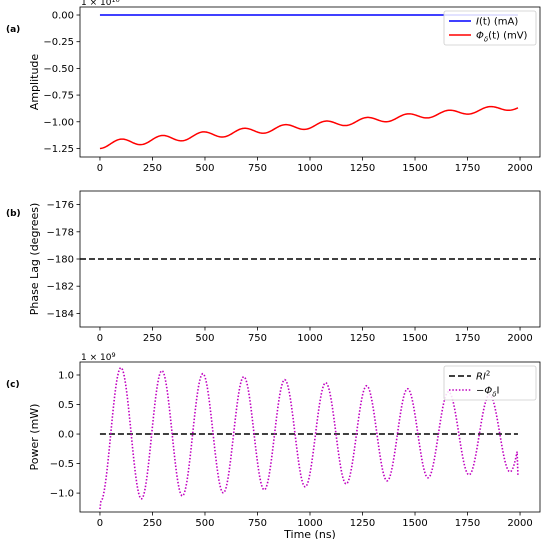 The width and height of the screenshot is (550, 539). I want to click on legend-label: −ΦδI, so click(488, 392).